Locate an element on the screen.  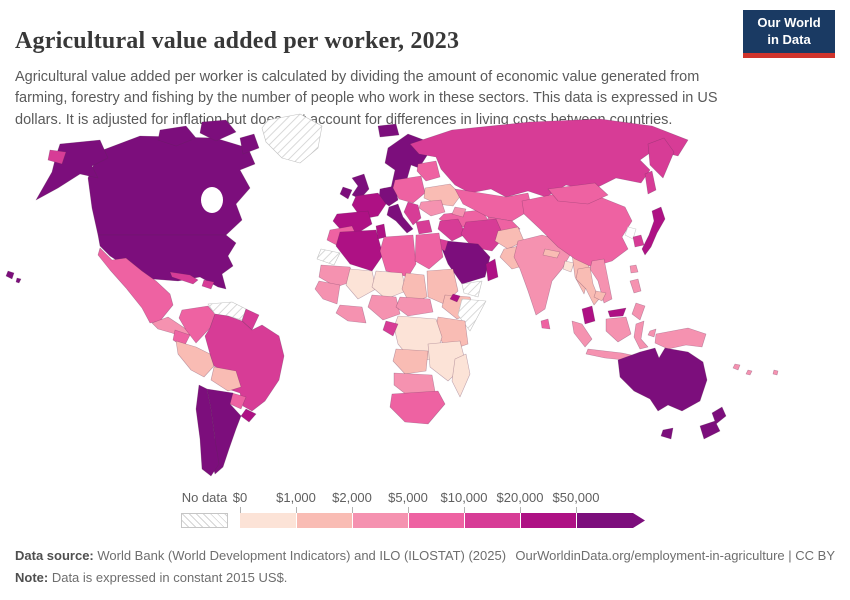
region-ireland is located at coordinates (346, 193).